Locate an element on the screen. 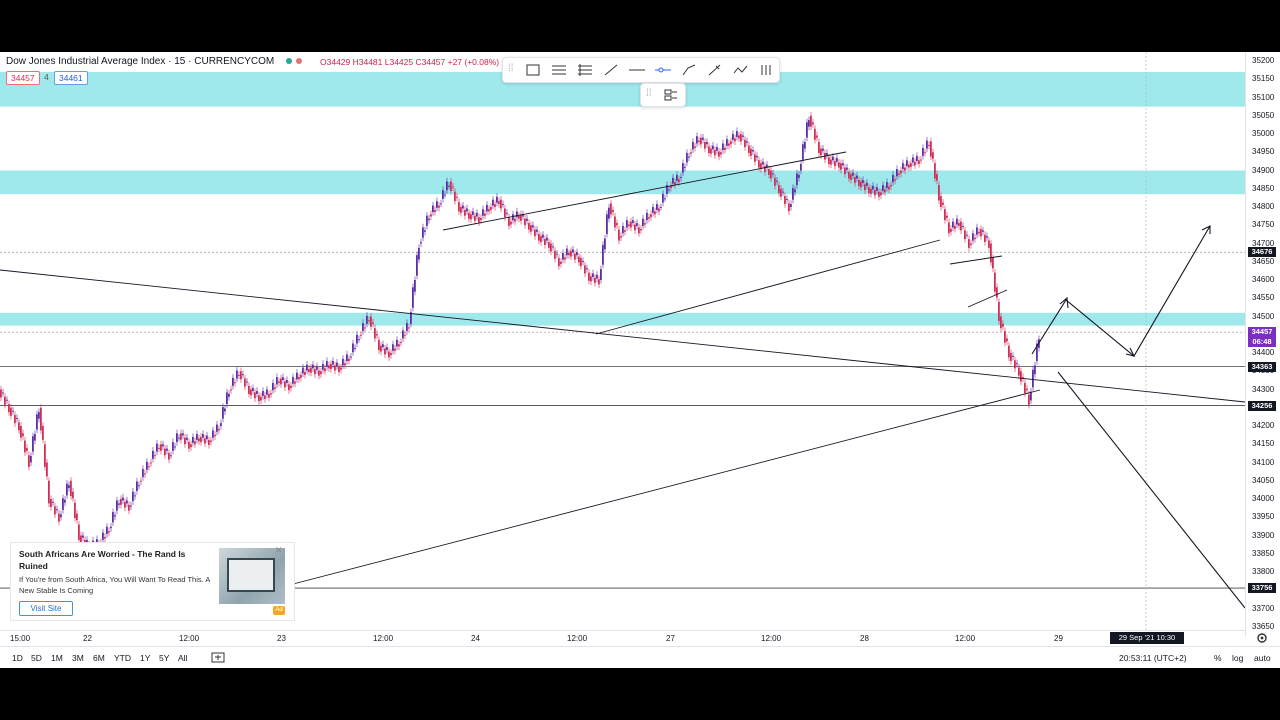 The image size is (1280, 720). close-icon: ✕ is located at coordinates (279, 550).